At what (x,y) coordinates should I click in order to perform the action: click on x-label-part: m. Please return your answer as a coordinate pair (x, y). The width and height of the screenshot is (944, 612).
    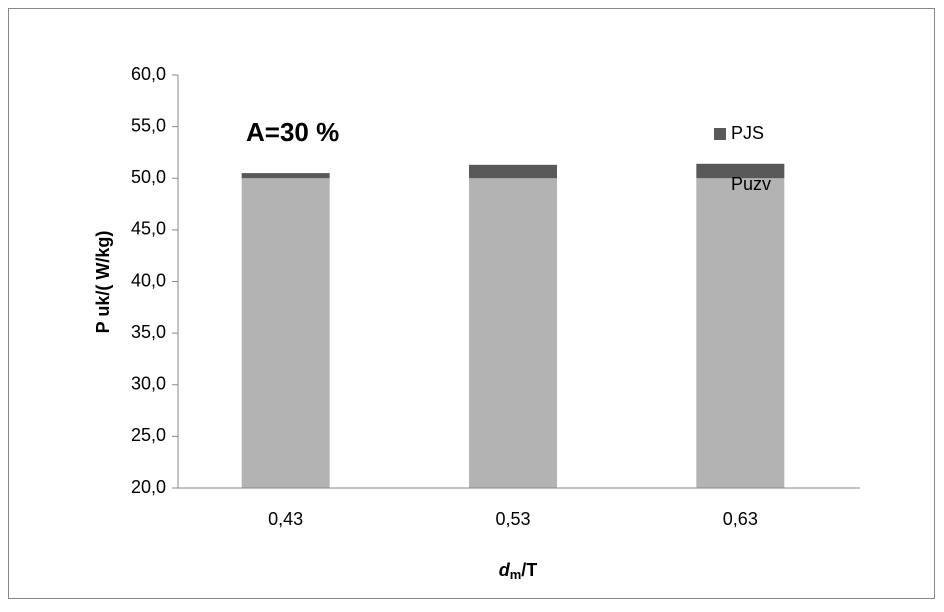
    Looking at the image, I should click on (516, 574).